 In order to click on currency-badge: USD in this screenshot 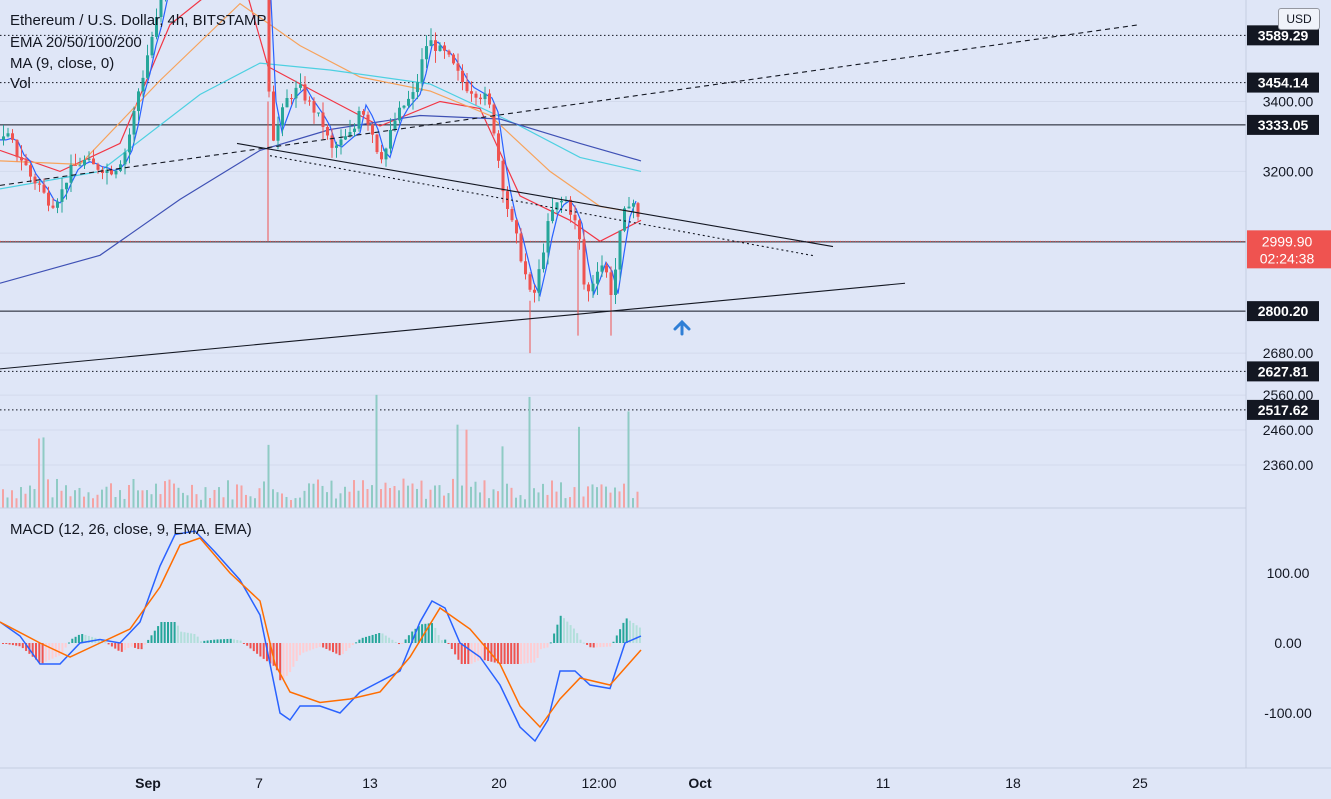, I will do `click(1299, 19)`.